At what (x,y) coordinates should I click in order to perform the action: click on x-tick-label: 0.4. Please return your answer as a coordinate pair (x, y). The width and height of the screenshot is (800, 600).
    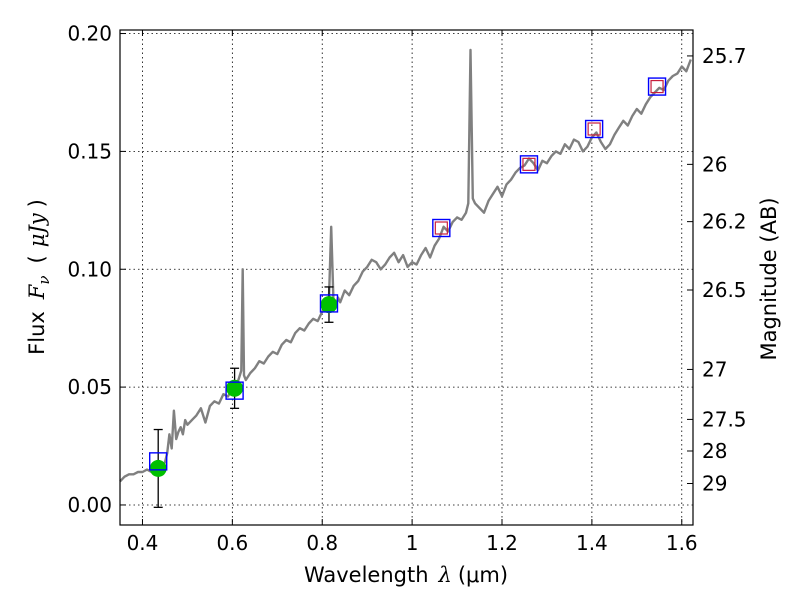
    Looking at the image, I should click on (143, 543).